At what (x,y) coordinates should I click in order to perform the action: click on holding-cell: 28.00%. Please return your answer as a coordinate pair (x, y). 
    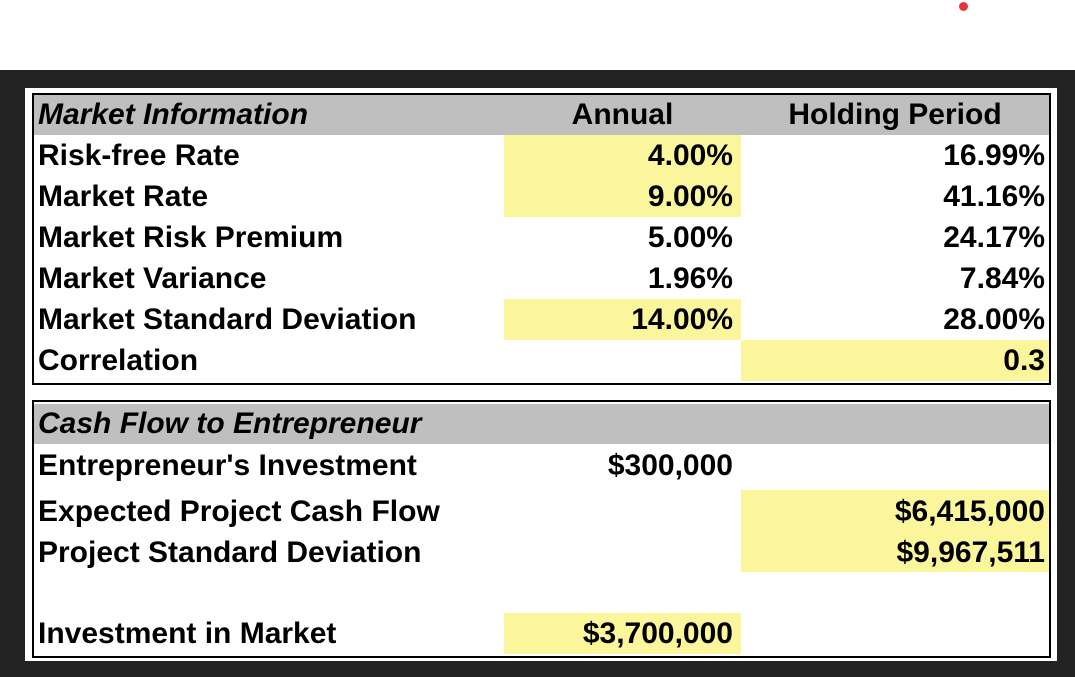
    Looking at the image, I should click on (994, 319).